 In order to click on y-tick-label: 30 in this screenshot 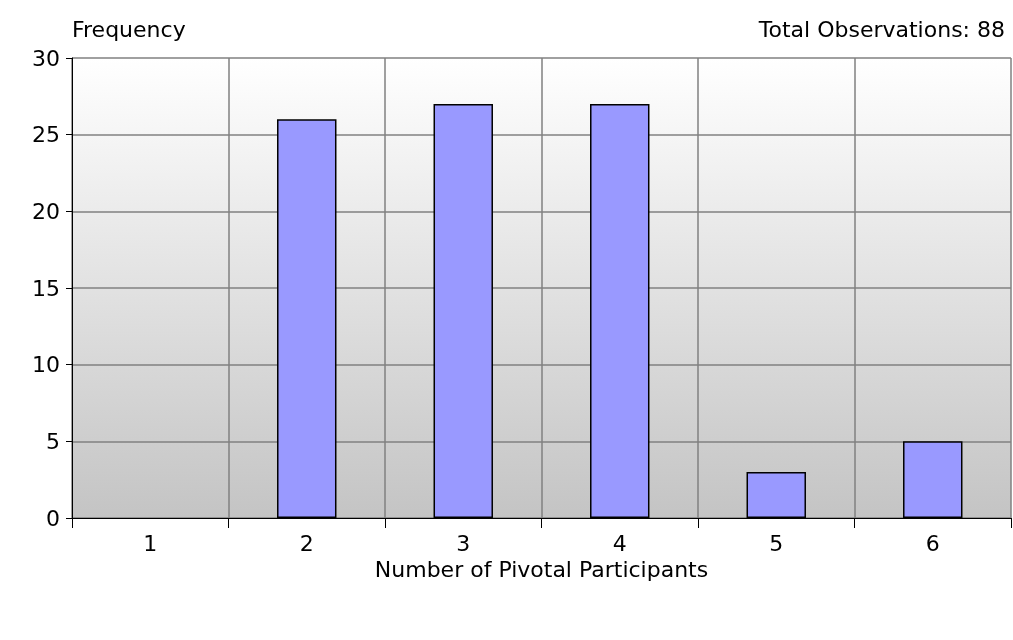, I will do `click(46, 58)`.